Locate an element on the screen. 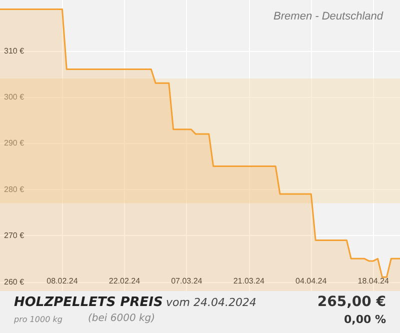 Image resolution: width=400 pixels, height=333 pixels. text: vom 24.04.2024 is located at coordinates (211, 302).